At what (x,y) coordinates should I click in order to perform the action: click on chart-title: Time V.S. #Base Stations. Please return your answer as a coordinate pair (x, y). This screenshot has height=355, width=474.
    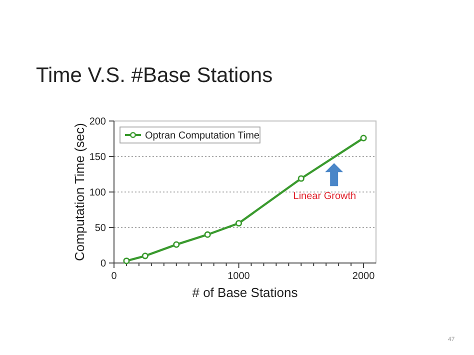
    Looking at the image, I should click on (154, 75).